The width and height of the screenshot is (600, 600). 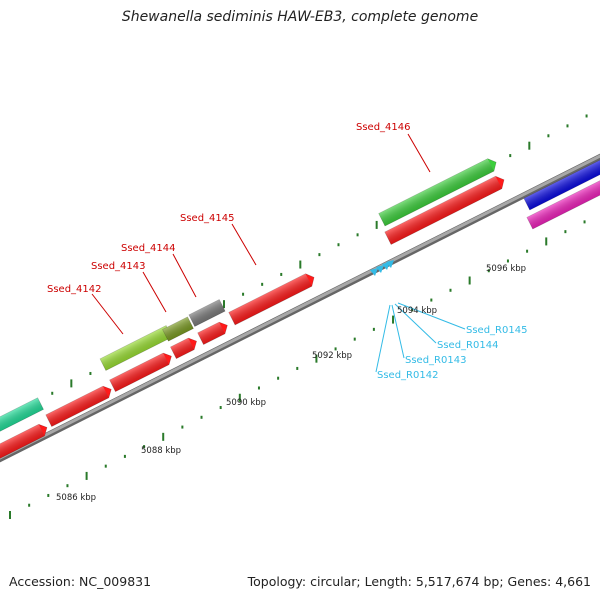 What do you see at coordinates (506, 269) in the screenshot?
I see `scale-label: 5096 kbp` at bounding box center [506, 269].